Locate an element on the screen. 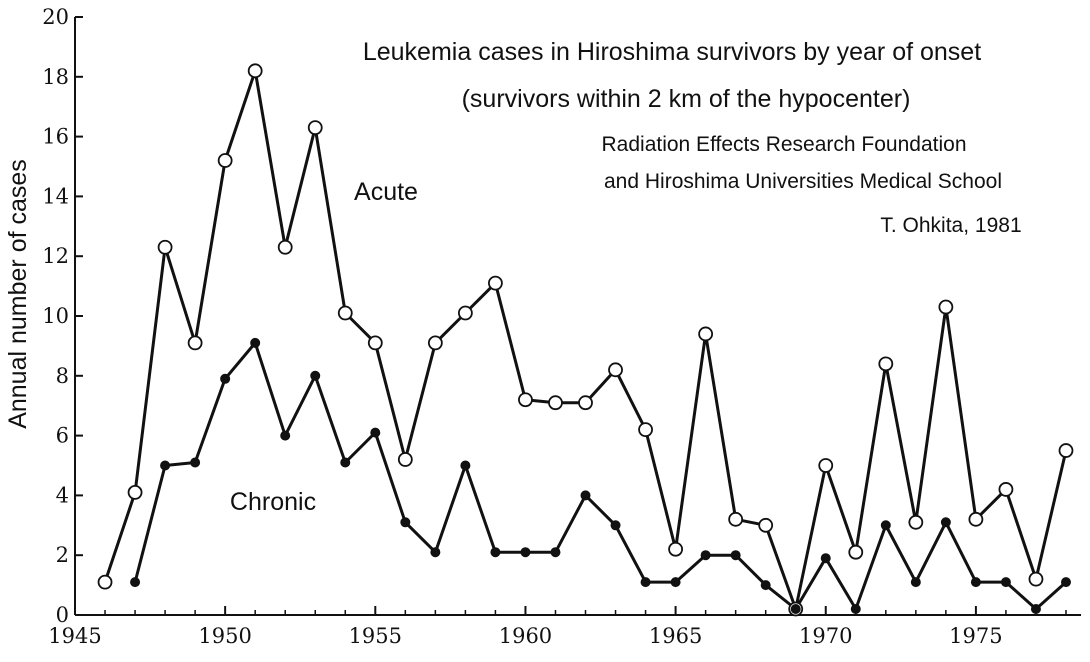 This screenshot has height=662, width=1090. series-label-chronic: Chronic is located at coordinates (273, 502).